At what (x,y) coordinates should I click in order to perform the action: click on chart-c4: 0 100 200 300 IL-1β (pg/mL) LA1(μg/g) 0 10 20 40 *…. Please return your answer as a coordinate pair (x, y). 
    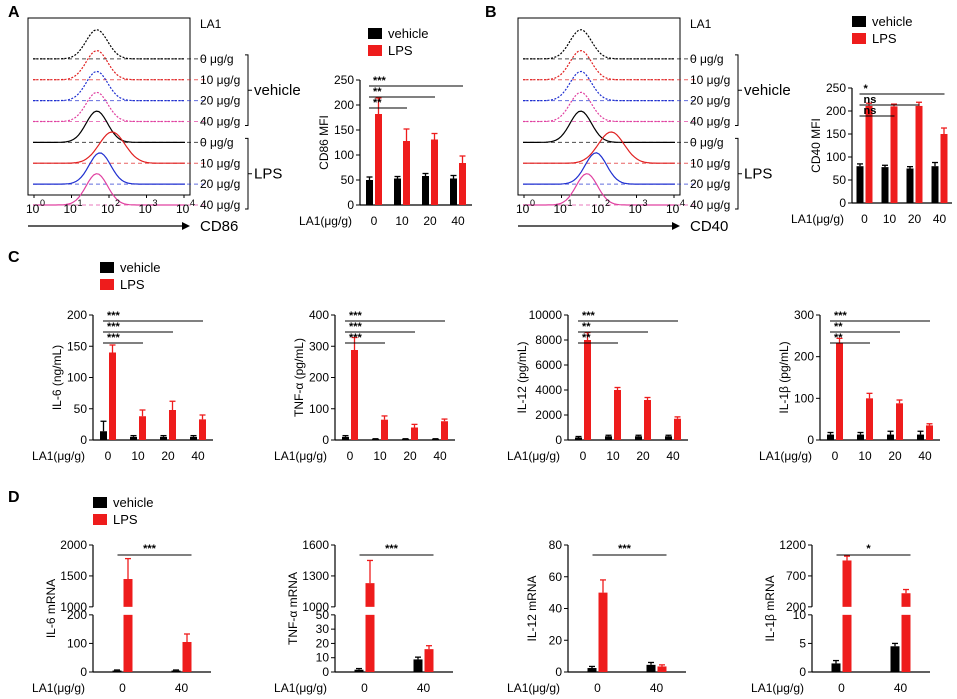
    Looking at the image, I should click on (849, 385).